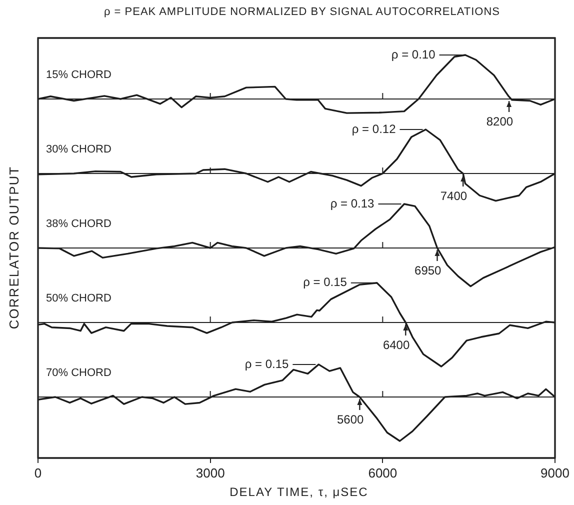  I want to click on annotation: 7400, so click(454, 195).